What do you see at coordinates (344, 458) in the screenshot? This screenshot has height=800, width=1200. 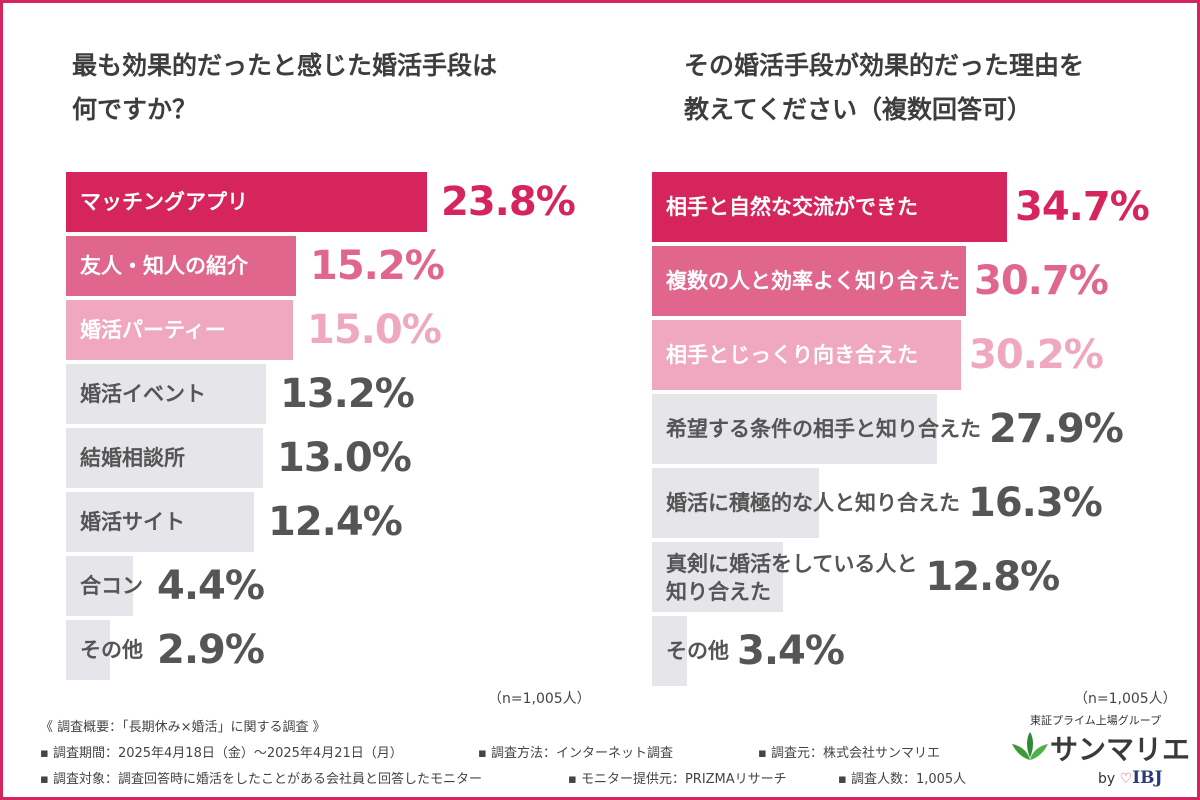 I see `bar-value-5: 13.0%` at bounding box center [344, 458].